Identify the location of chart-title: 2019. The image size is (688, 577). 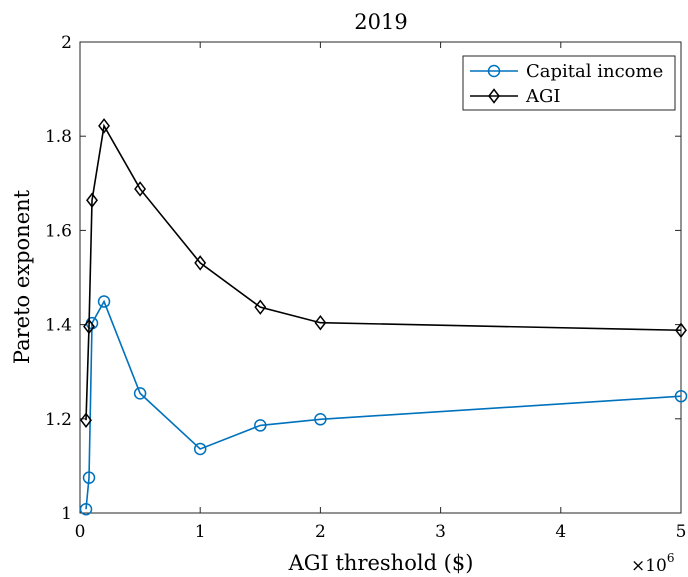
(380, 22).